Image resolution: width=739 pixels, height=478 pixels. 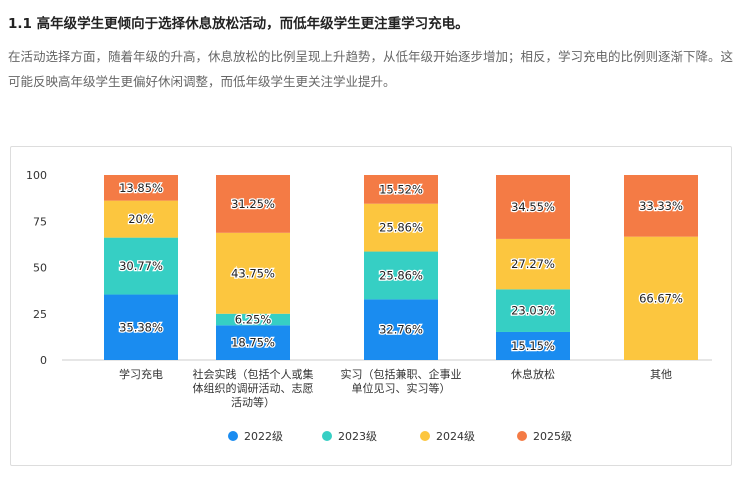 I want to click on data-label: 35.38%, so click(x=141, y=327).